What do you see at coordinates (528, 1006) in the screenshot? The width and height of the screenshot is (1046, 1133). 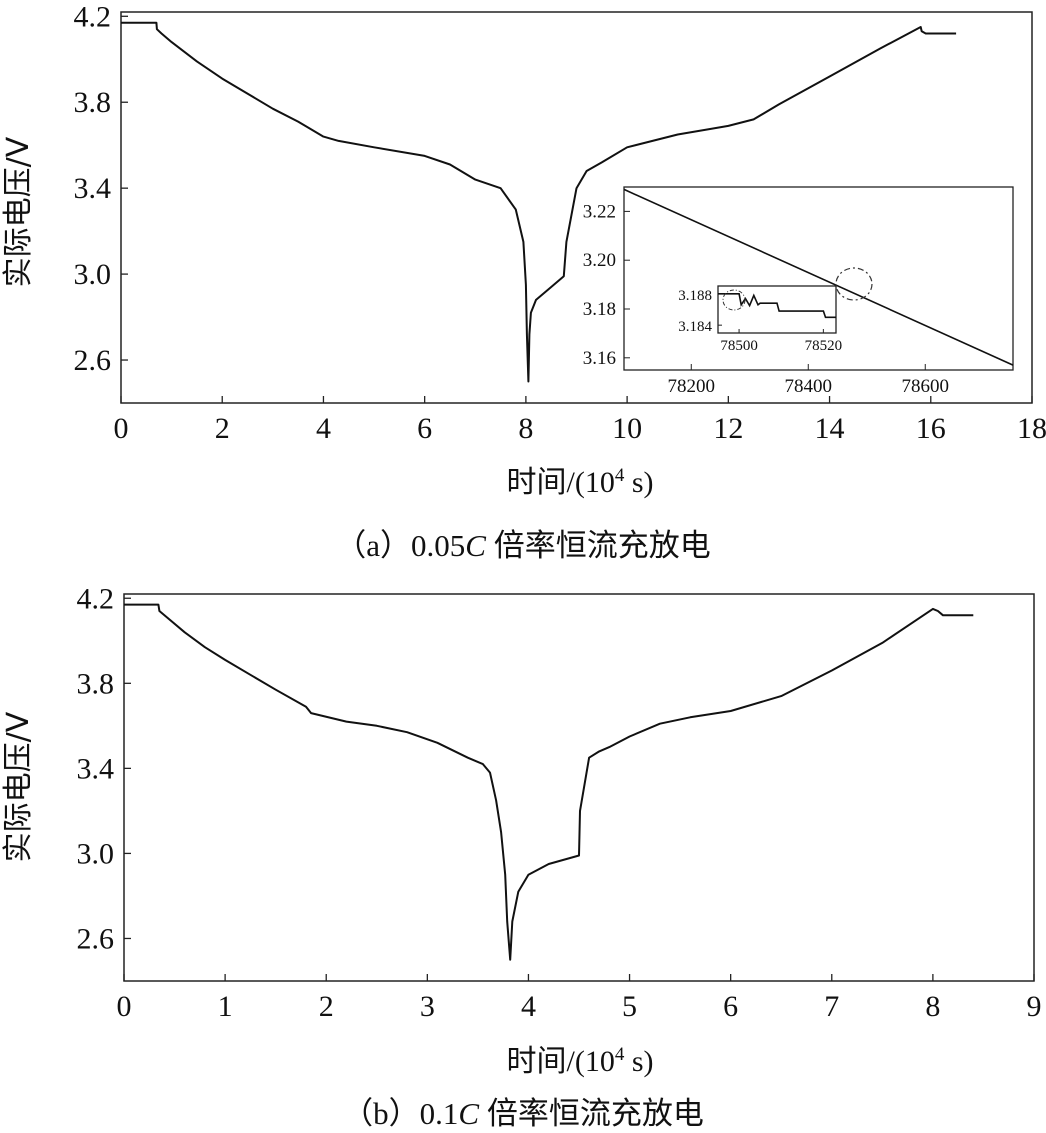 I see `panel-b-x-tick-label: 4` at bounding box center [528, 1006].